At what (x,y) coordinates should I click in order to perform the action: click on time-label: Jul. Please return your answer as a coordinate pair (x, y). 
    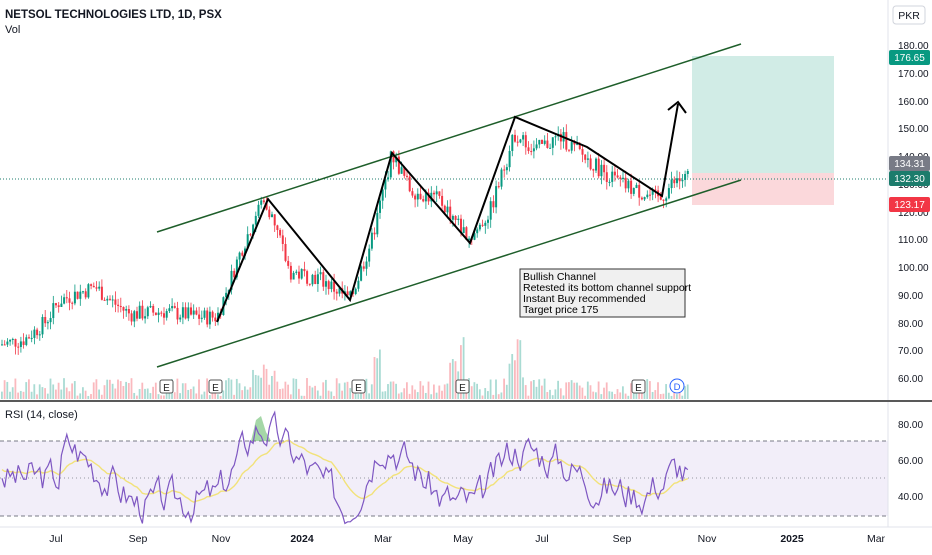
    Looking at the image, I should click on (55, 539).